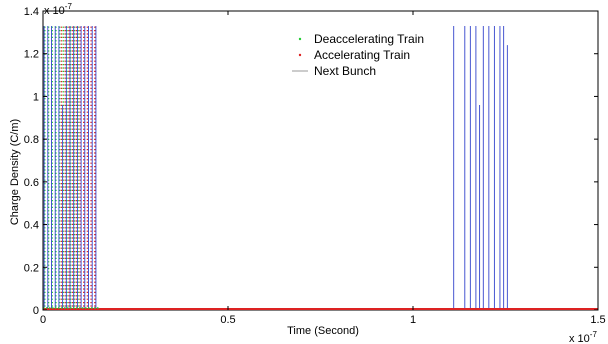 This screenshot has height=344, width=608. Describe the element at coordinates (31, 226) in the screenshot. I see `y-tick-label: 0.4` at that location.